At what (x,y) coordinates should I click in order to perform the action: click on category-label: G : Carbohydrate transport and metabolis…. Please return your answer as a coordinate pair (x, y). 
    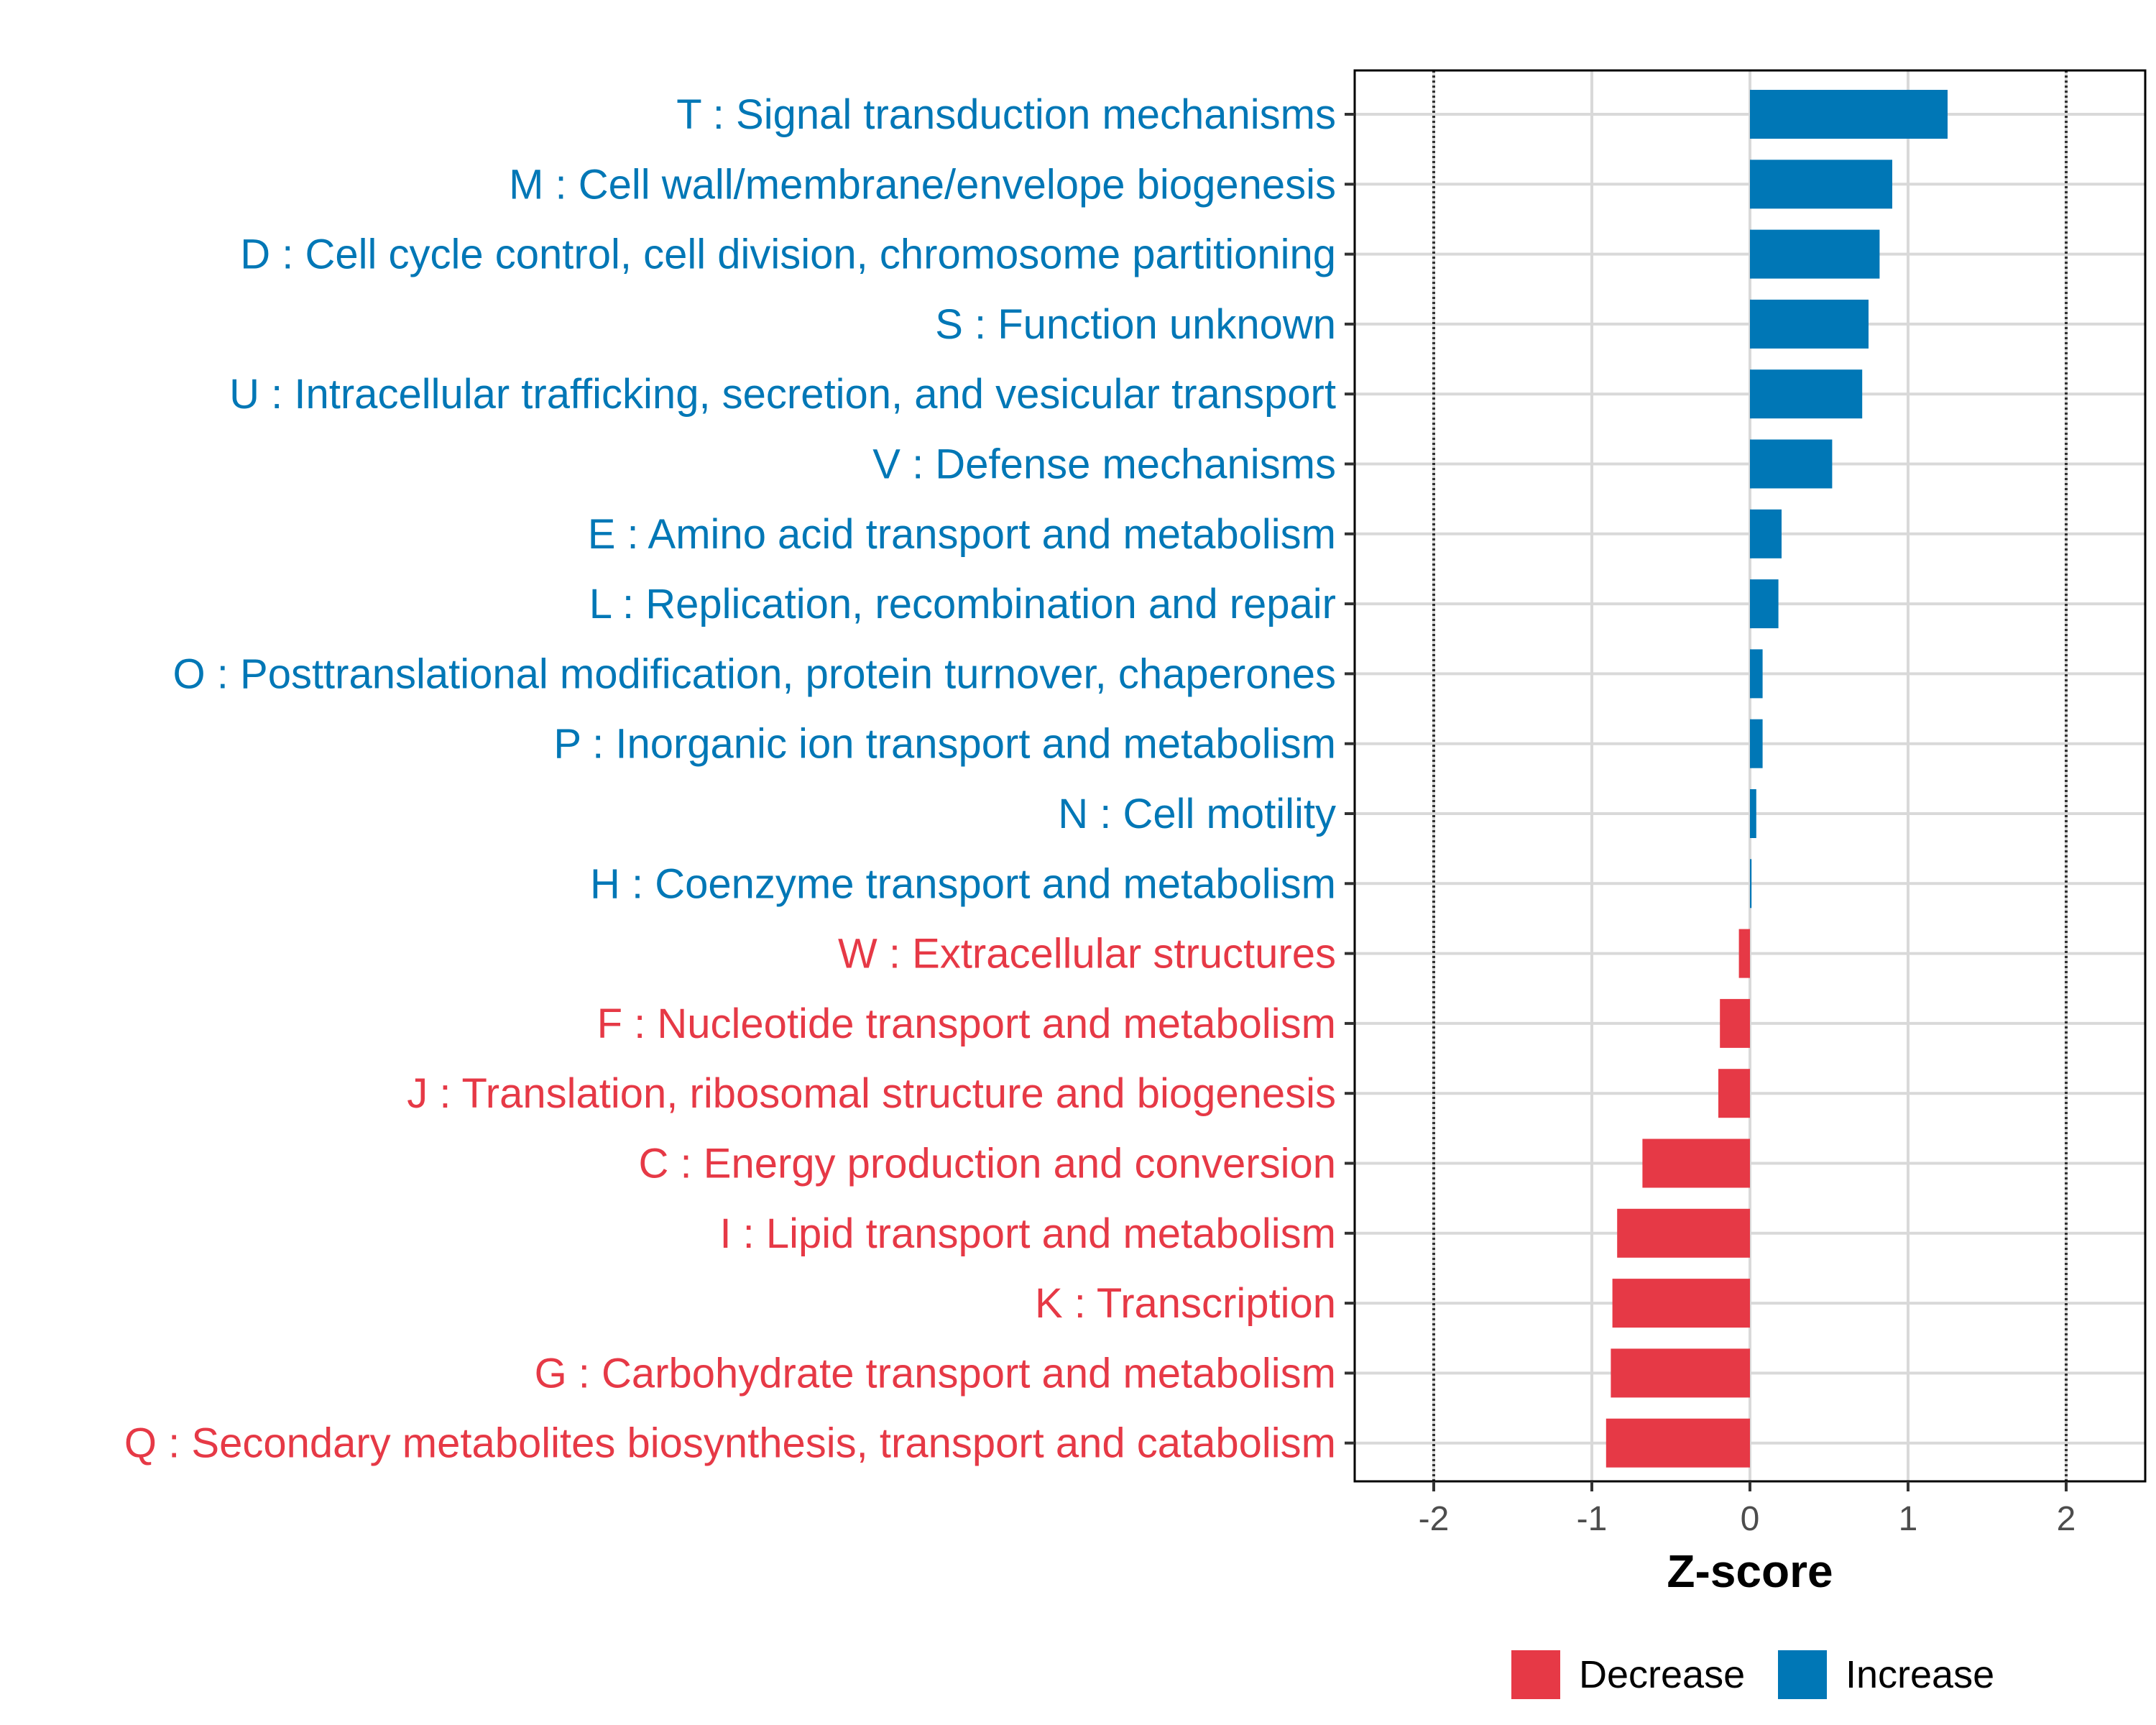
    Looking at the image, I should click on (935, 1373).